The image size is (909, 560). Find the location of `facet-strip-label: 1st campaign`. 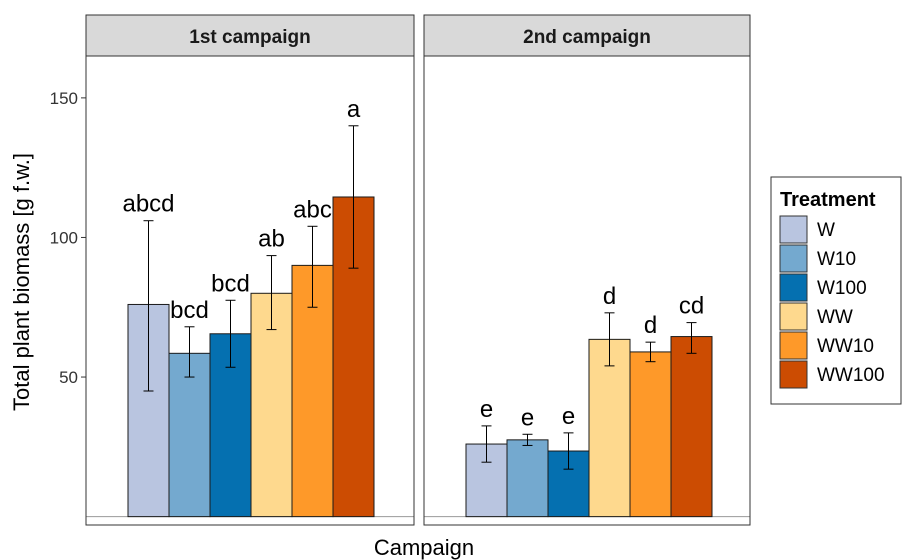

facet-strip-label: 1st campaign is located at coordinates (249, 37).